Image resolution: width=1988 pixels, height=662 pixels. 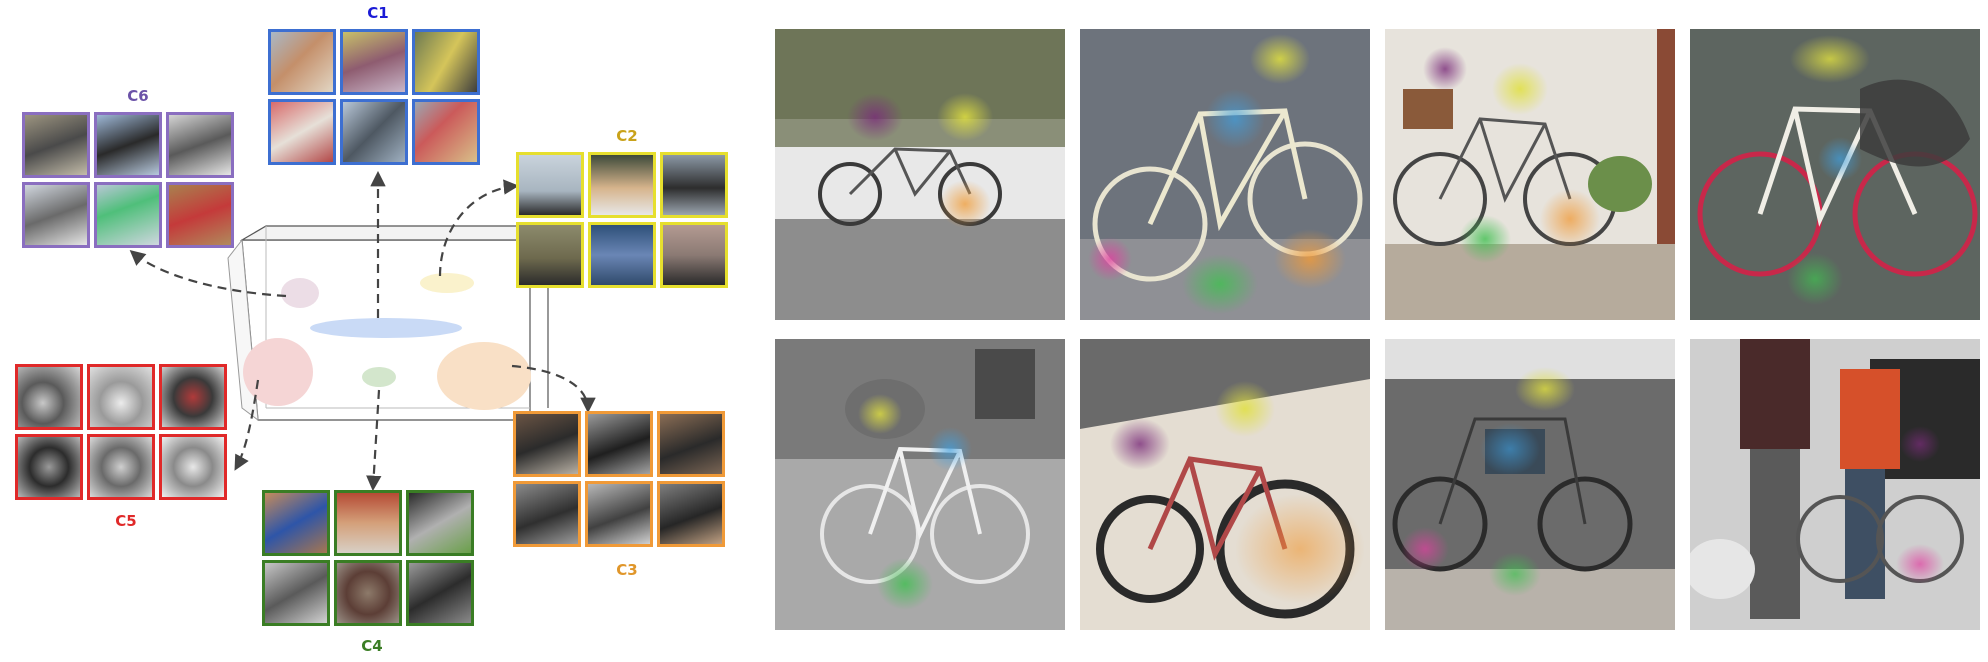 I want to click on cluster-blob-c2, so click(x=447, y=283).